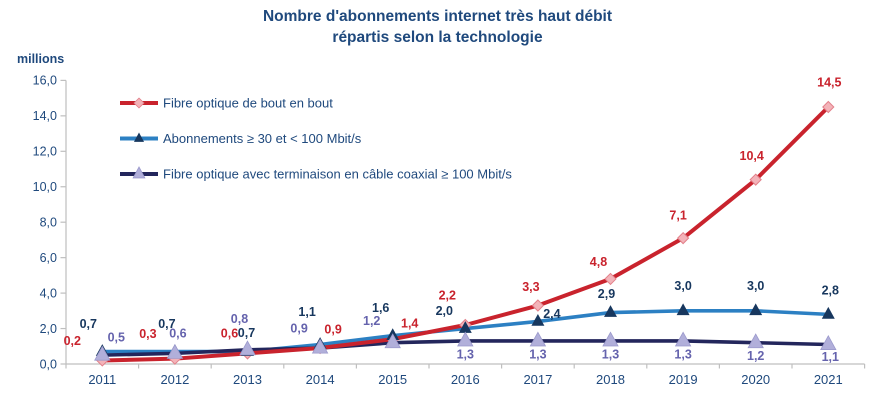 Image resolution: width=875 pixels, height=402 pixels. I want to click on y-tick-label: 12,0, so click(45, 152).